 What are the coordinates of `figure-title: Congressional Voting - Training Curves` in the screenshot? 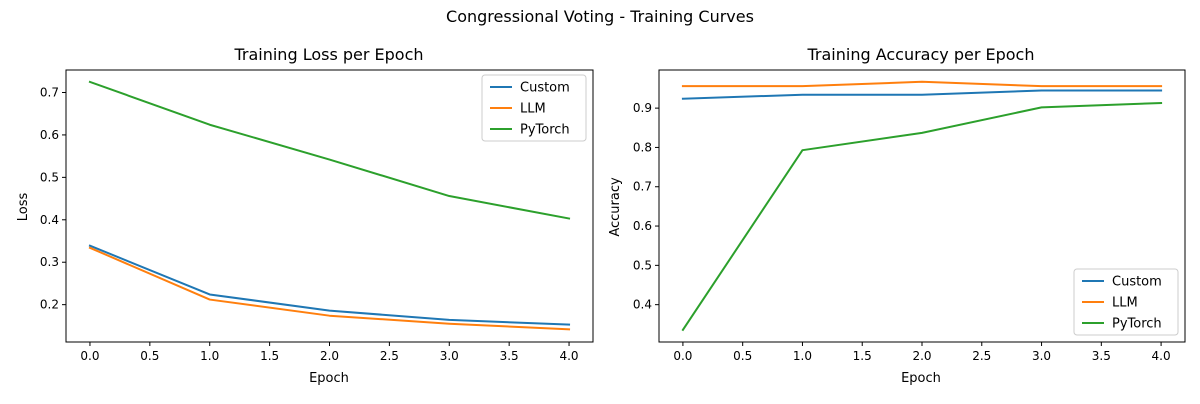 It's located at (600, 16).